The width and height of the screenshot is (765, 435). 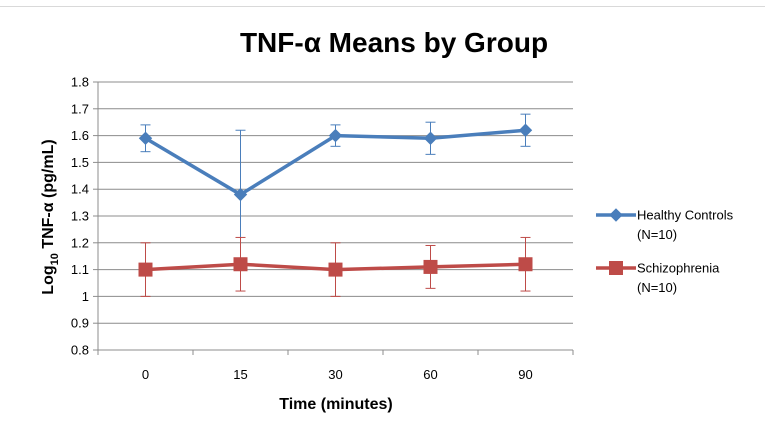 I want to click on y-tick-label-5: 1.3, so click(x=80, y=216).